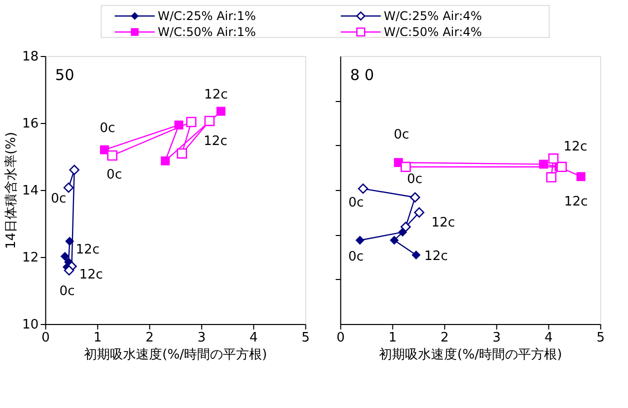 This screenshot has width=628, height=408. I want to click on y-tick-label: 12, so click(30, 258).